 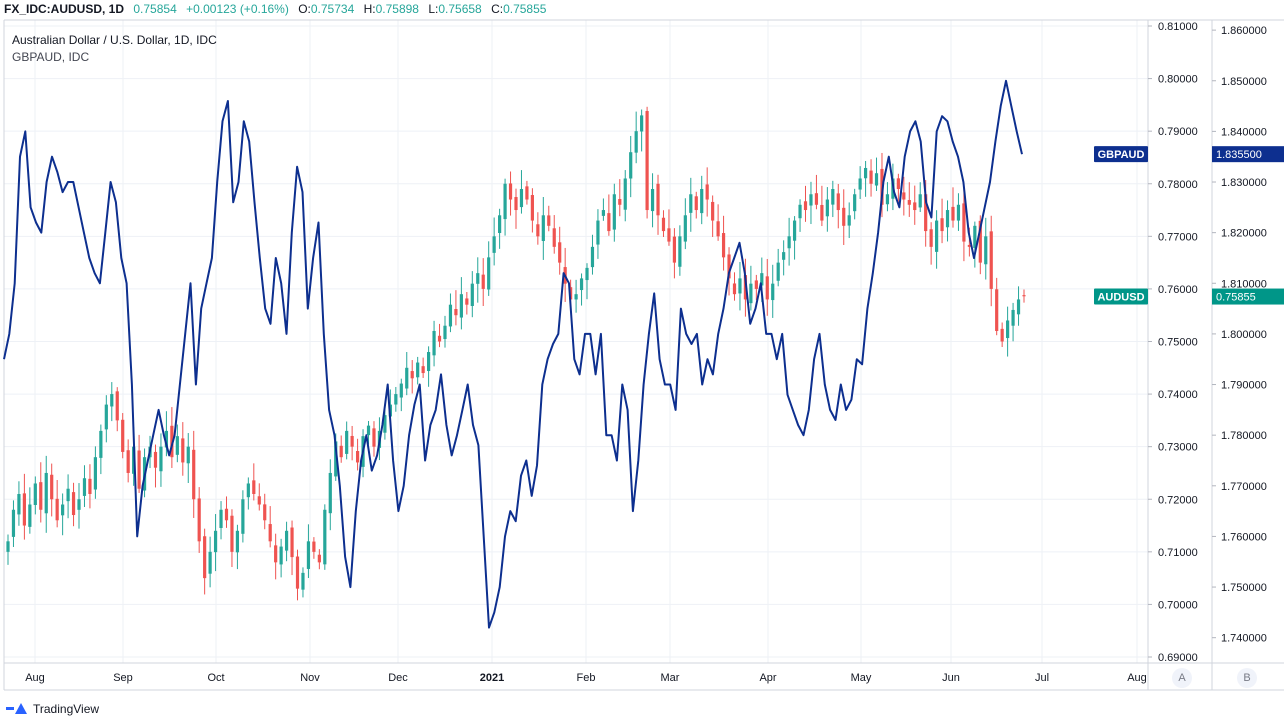 What do you see at coordinates (66, 709) in the screenshot?
I see `brand-name: TradingView` at bounding box center [66, 709].